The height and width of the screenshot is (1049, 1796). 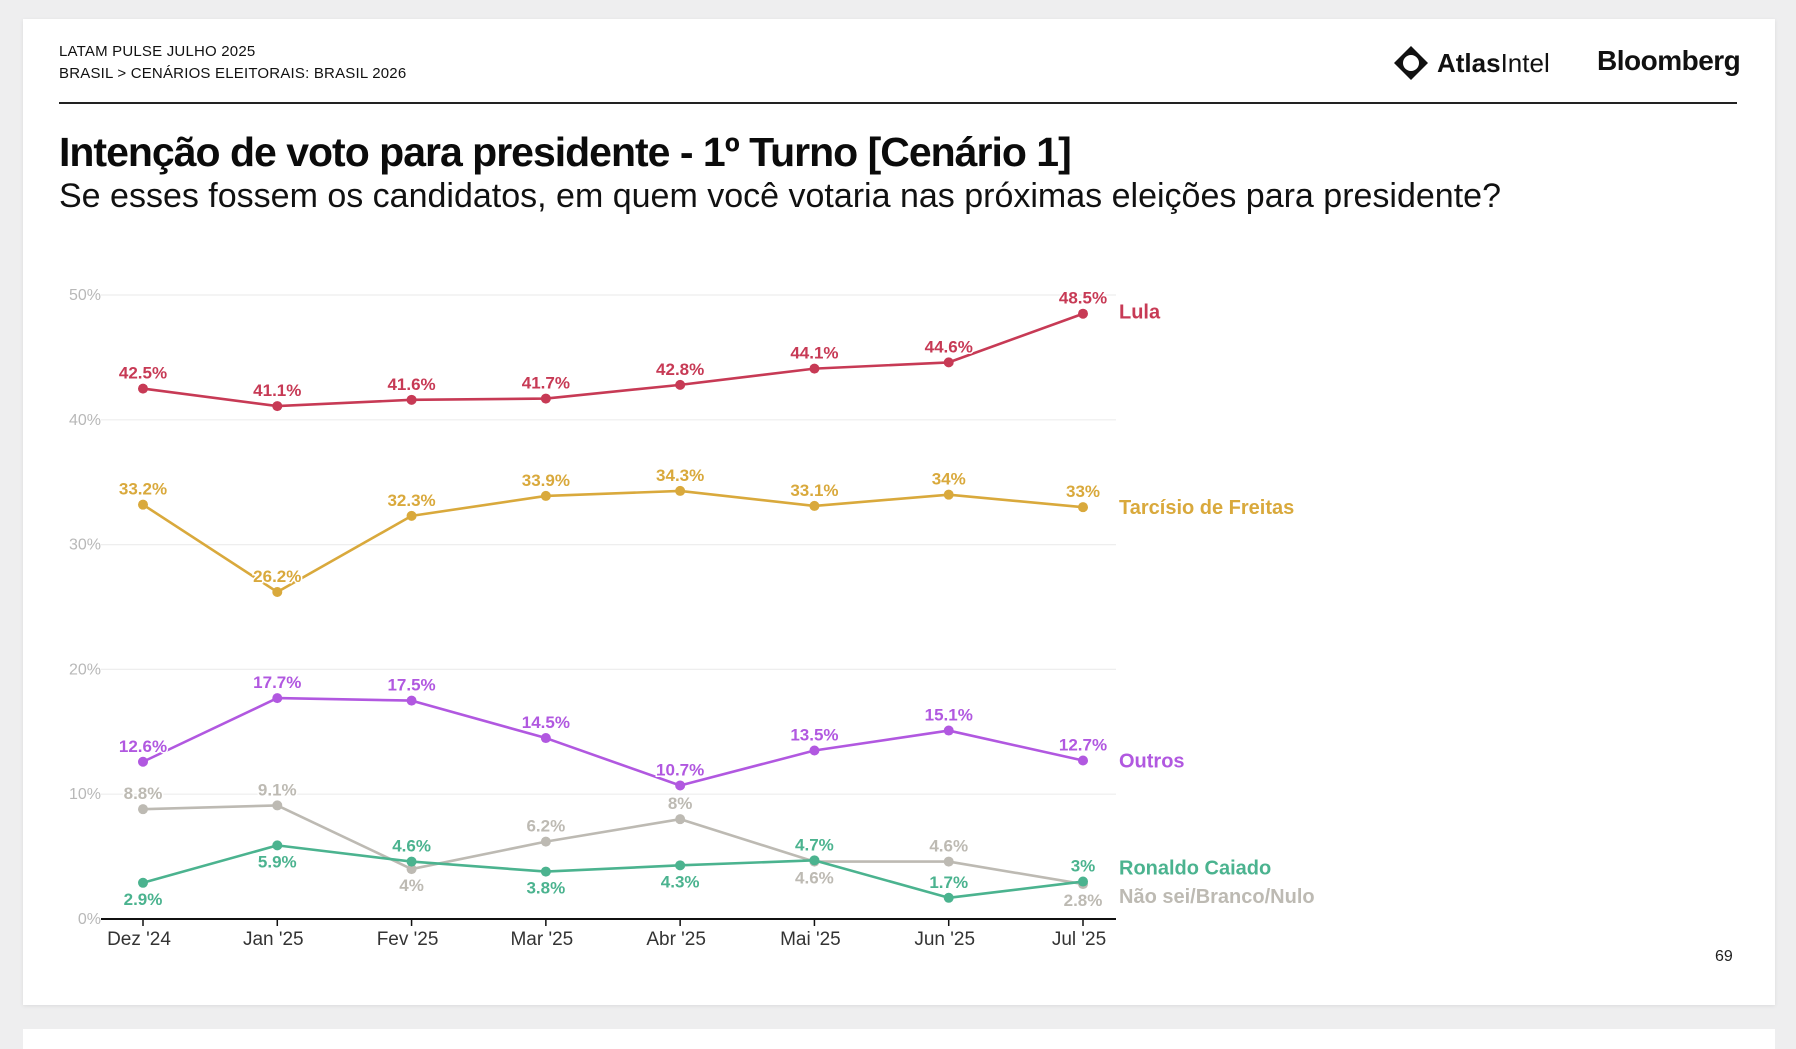 I want to click on data-label-nao_sei: 4%, so click(x=411, y=885).